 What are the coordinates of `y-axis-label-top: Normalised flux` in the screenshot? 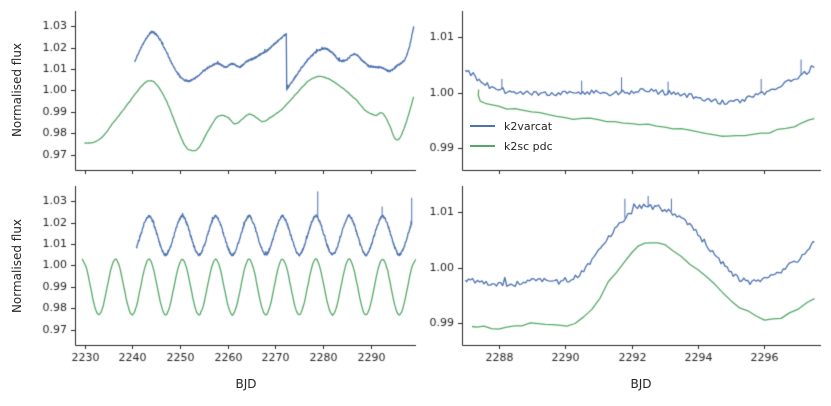 It's located at (17, 90).